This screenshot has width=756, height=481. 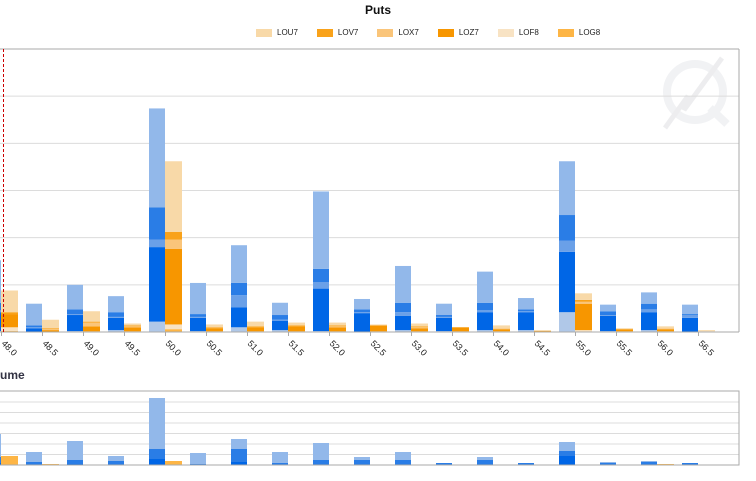 I want to click on x-tick-label: 50.5, so click(x=214, y=347).